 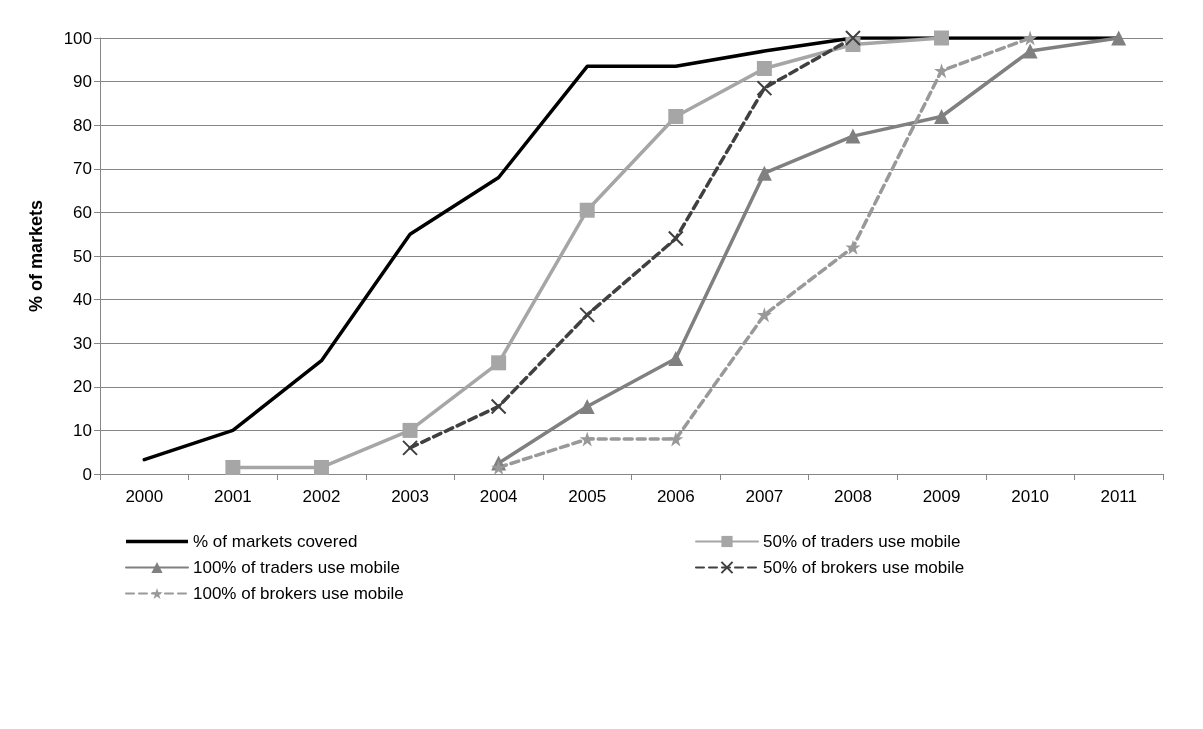 I want to click on legend-label: 100% of brokers use mobile, so click(x=298, y=593).